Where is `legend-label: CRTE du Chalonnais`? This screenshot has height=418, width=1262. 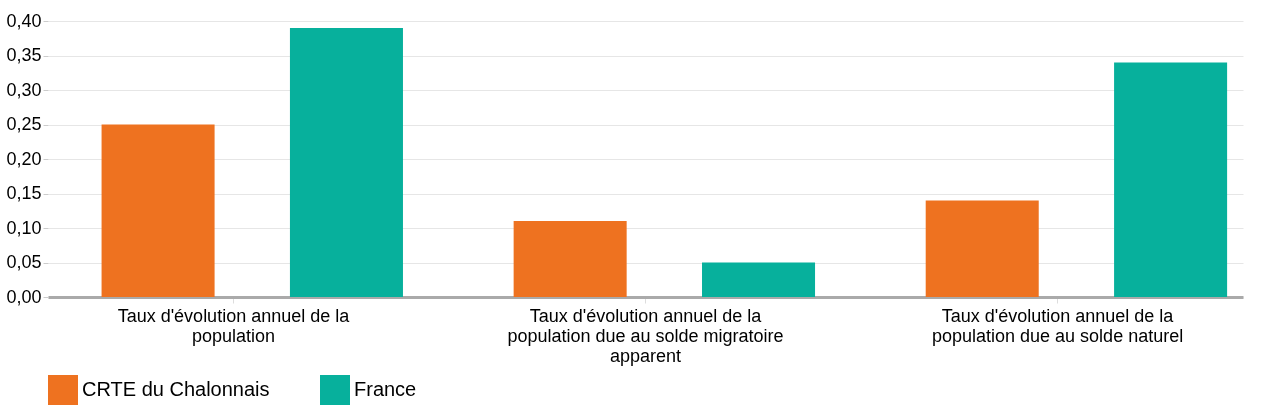 legend-label: CRTE du Chalonnais is located at coordinates (176, 389).